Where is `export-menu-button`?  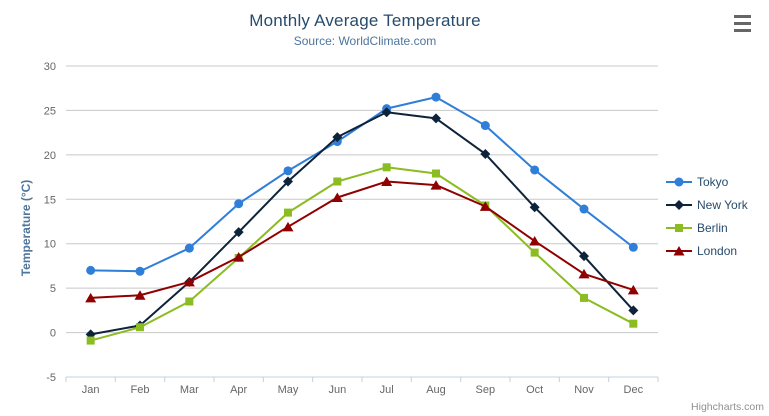
export-menu-button is located at coordinates (742, 23).